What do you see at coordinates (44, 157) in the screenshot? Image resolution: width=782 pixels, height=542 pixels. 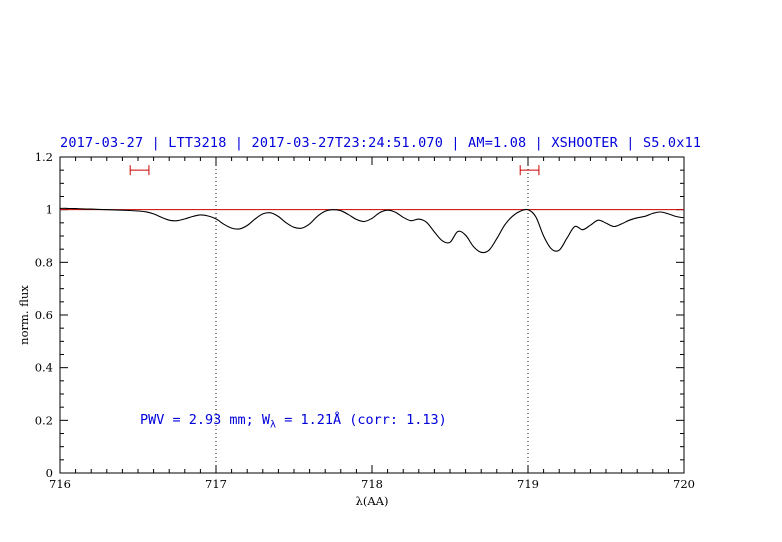 I see `tick-label: 1.2` at bounding box center [44, 157].